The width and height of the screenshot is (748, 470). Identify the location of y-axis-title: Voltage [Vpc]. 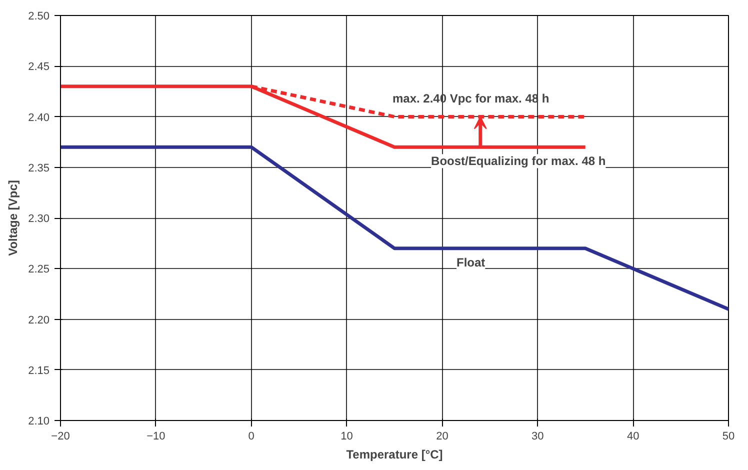
(13, 218).